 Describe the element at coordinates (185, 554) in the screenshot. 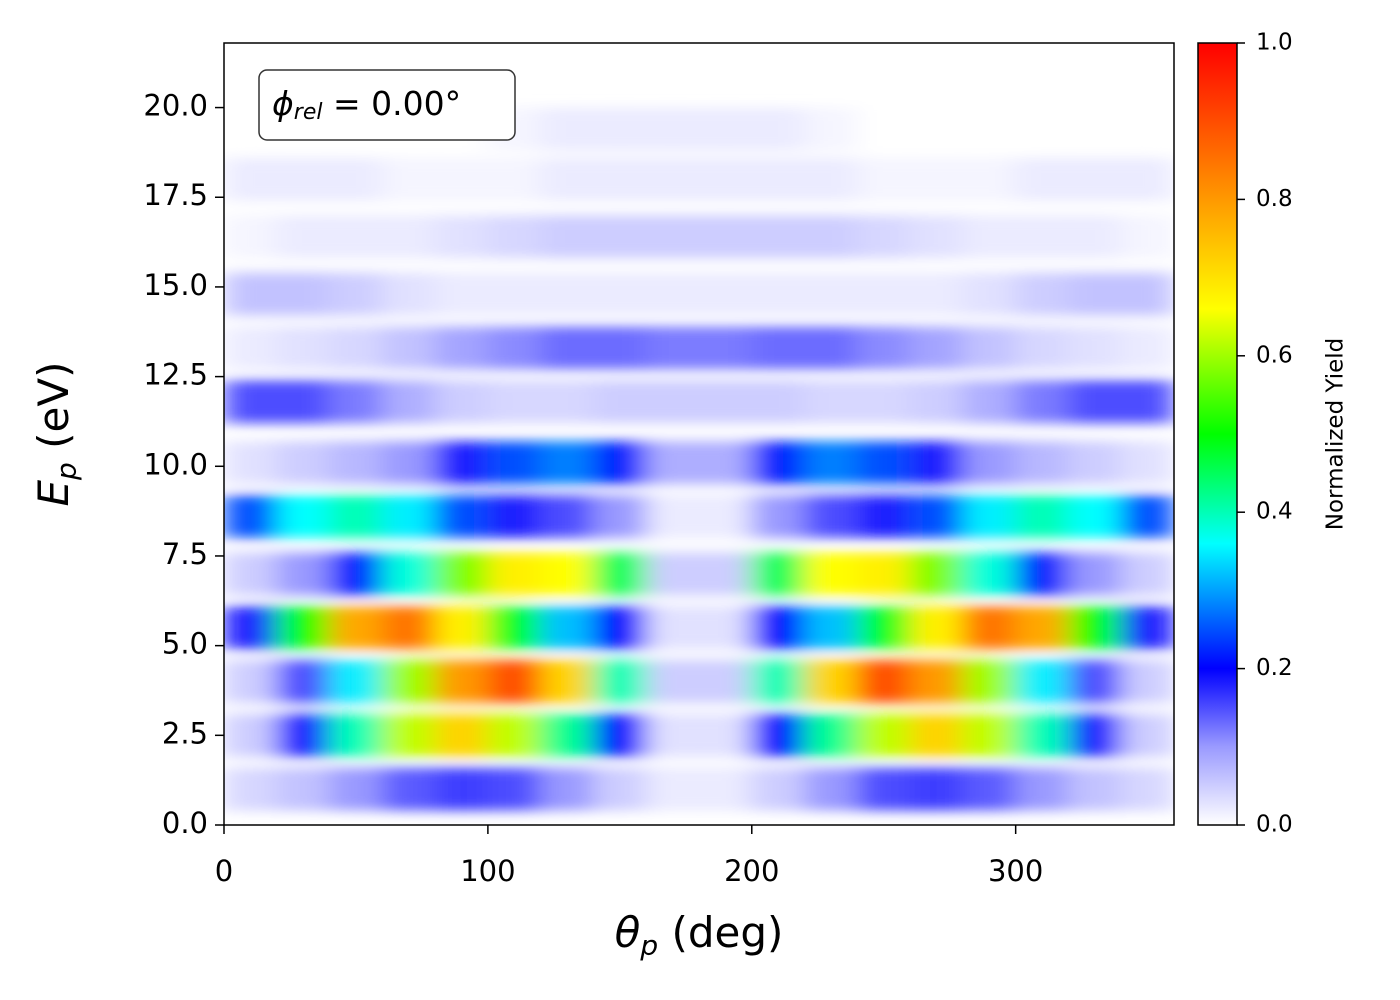

I see `y-tick-label: 7.5` at that location.